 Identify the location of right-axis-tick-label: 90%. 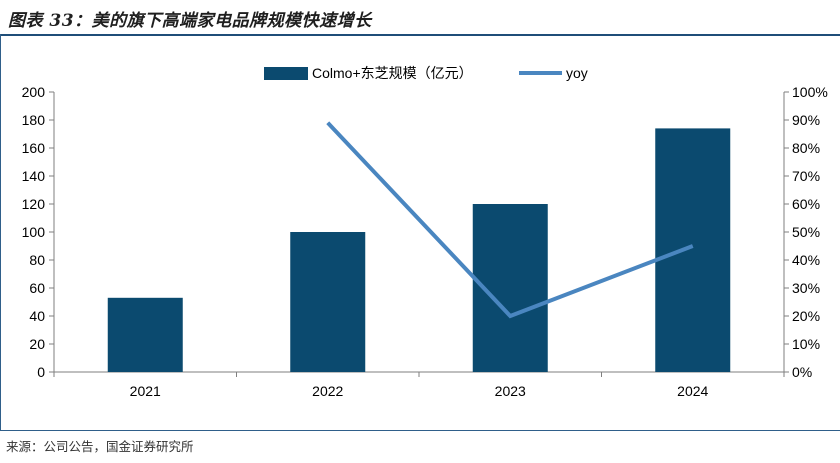
(806, 120).